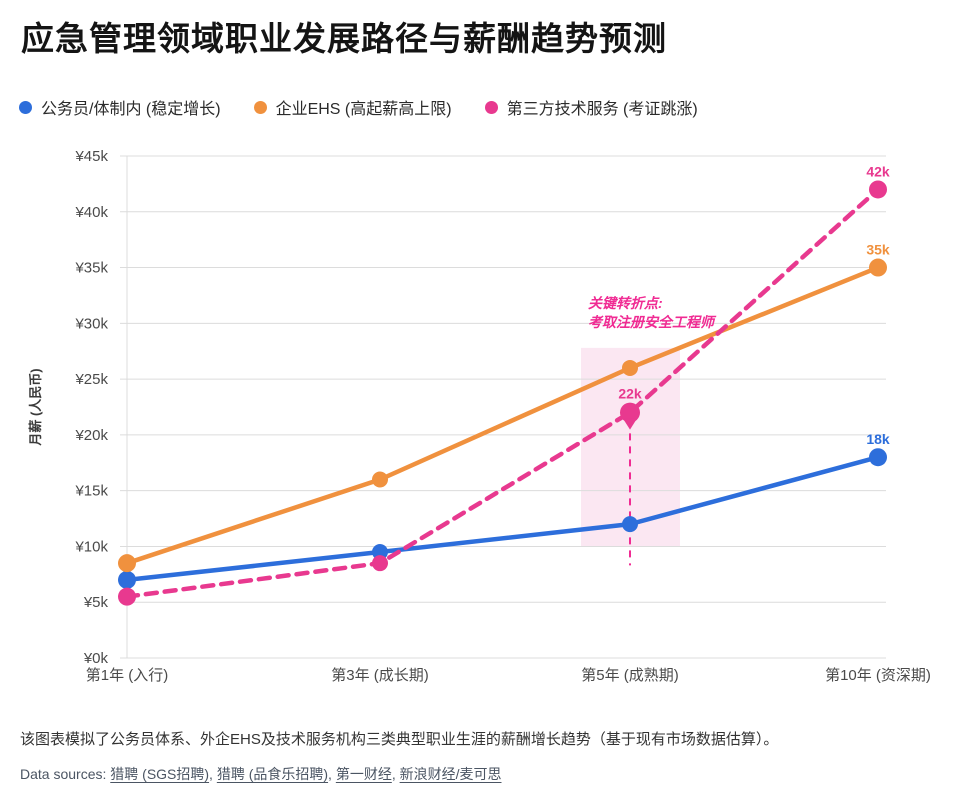 The image size is (960, 802). What do you see at coordinates (363, 774) in the screenshot?
I see `data-source-link: 第一财经` at bounding box center [363, 774].